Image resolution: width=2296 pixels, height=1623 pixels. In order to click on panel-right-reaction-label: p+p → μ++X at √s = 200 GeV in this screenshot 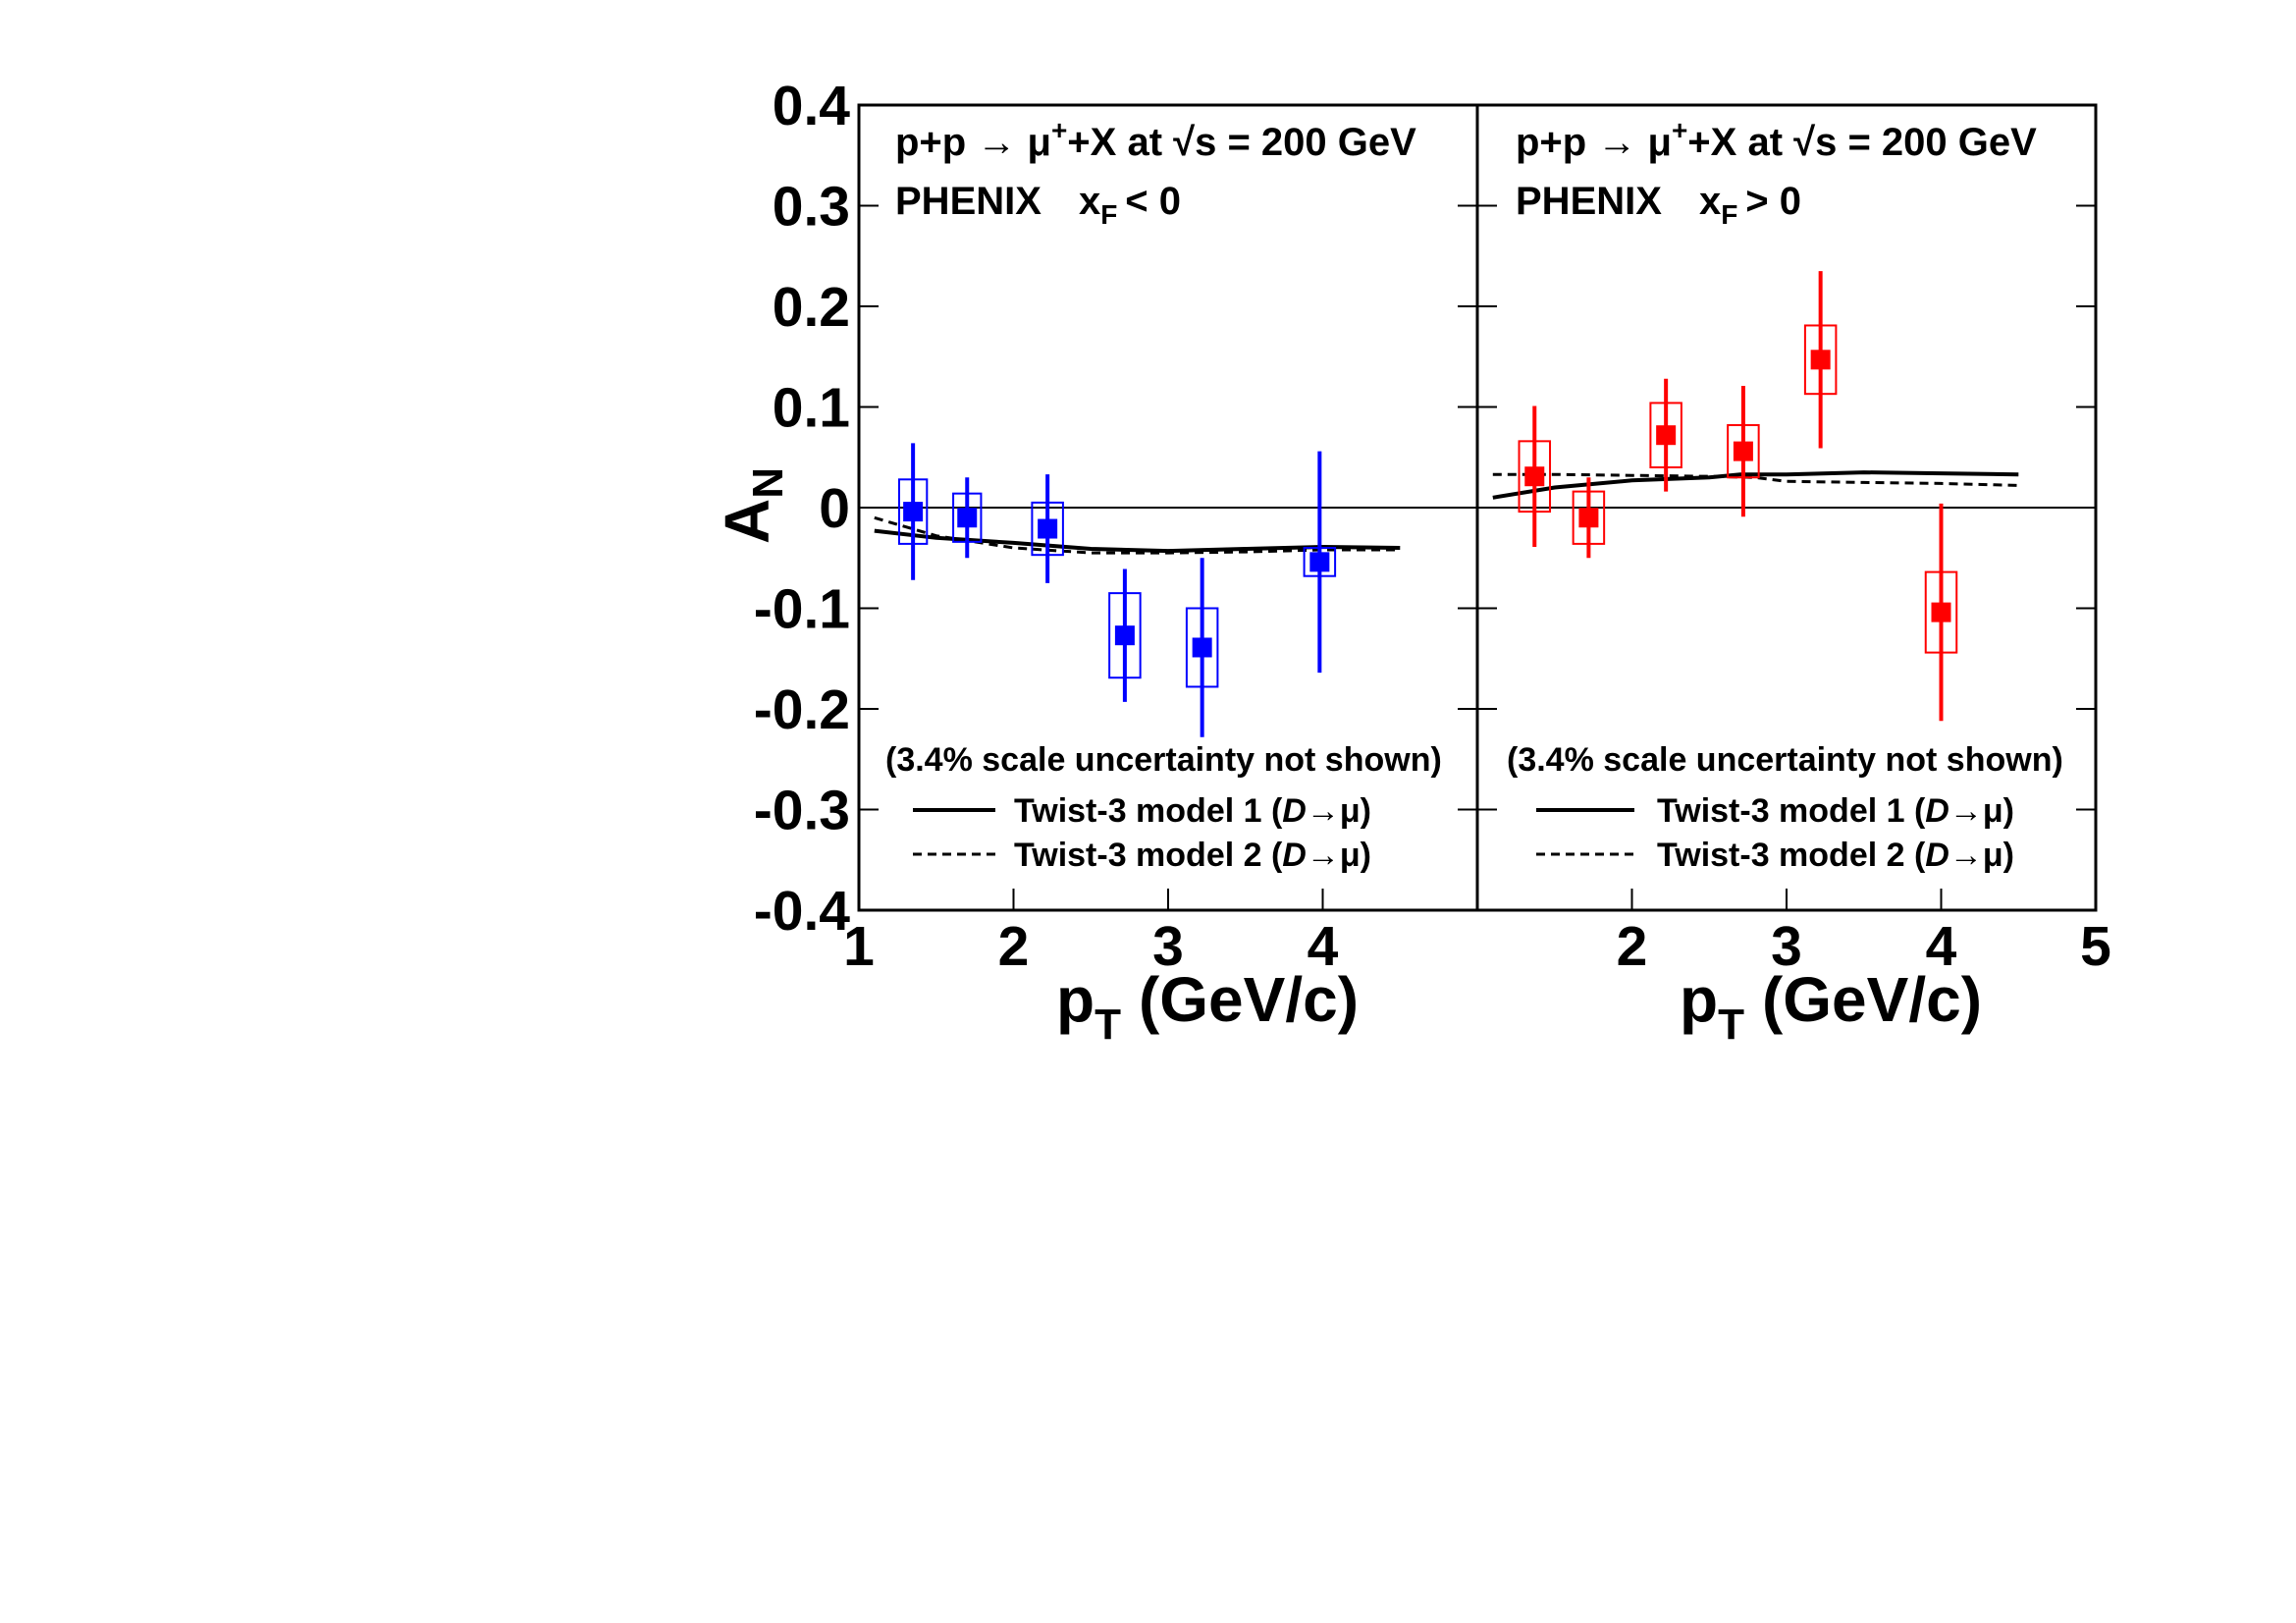, I will do `click(1776, 139)`.